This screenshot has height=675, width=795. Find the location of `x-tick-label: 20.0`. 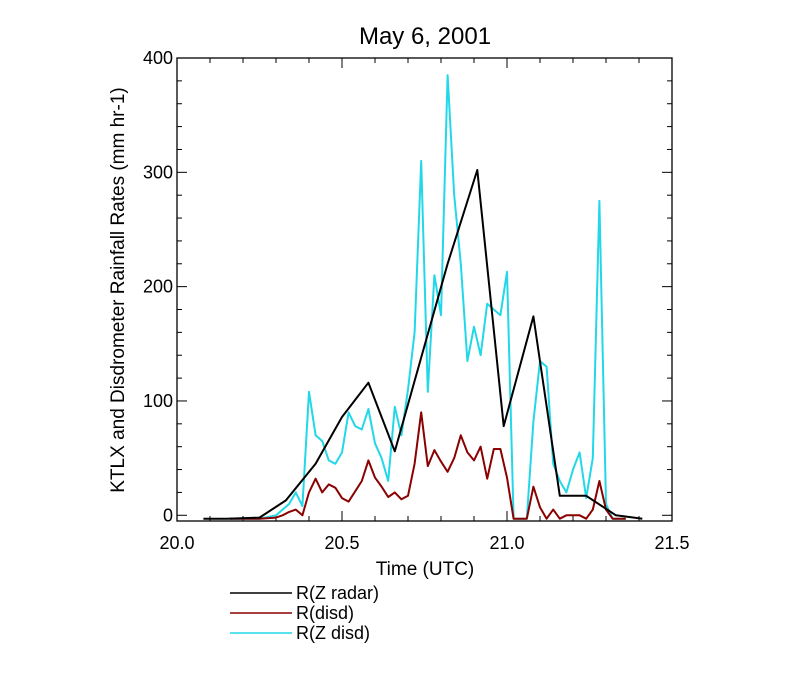

x-tick-label: 20.0 is located at coordinates (176, 543).